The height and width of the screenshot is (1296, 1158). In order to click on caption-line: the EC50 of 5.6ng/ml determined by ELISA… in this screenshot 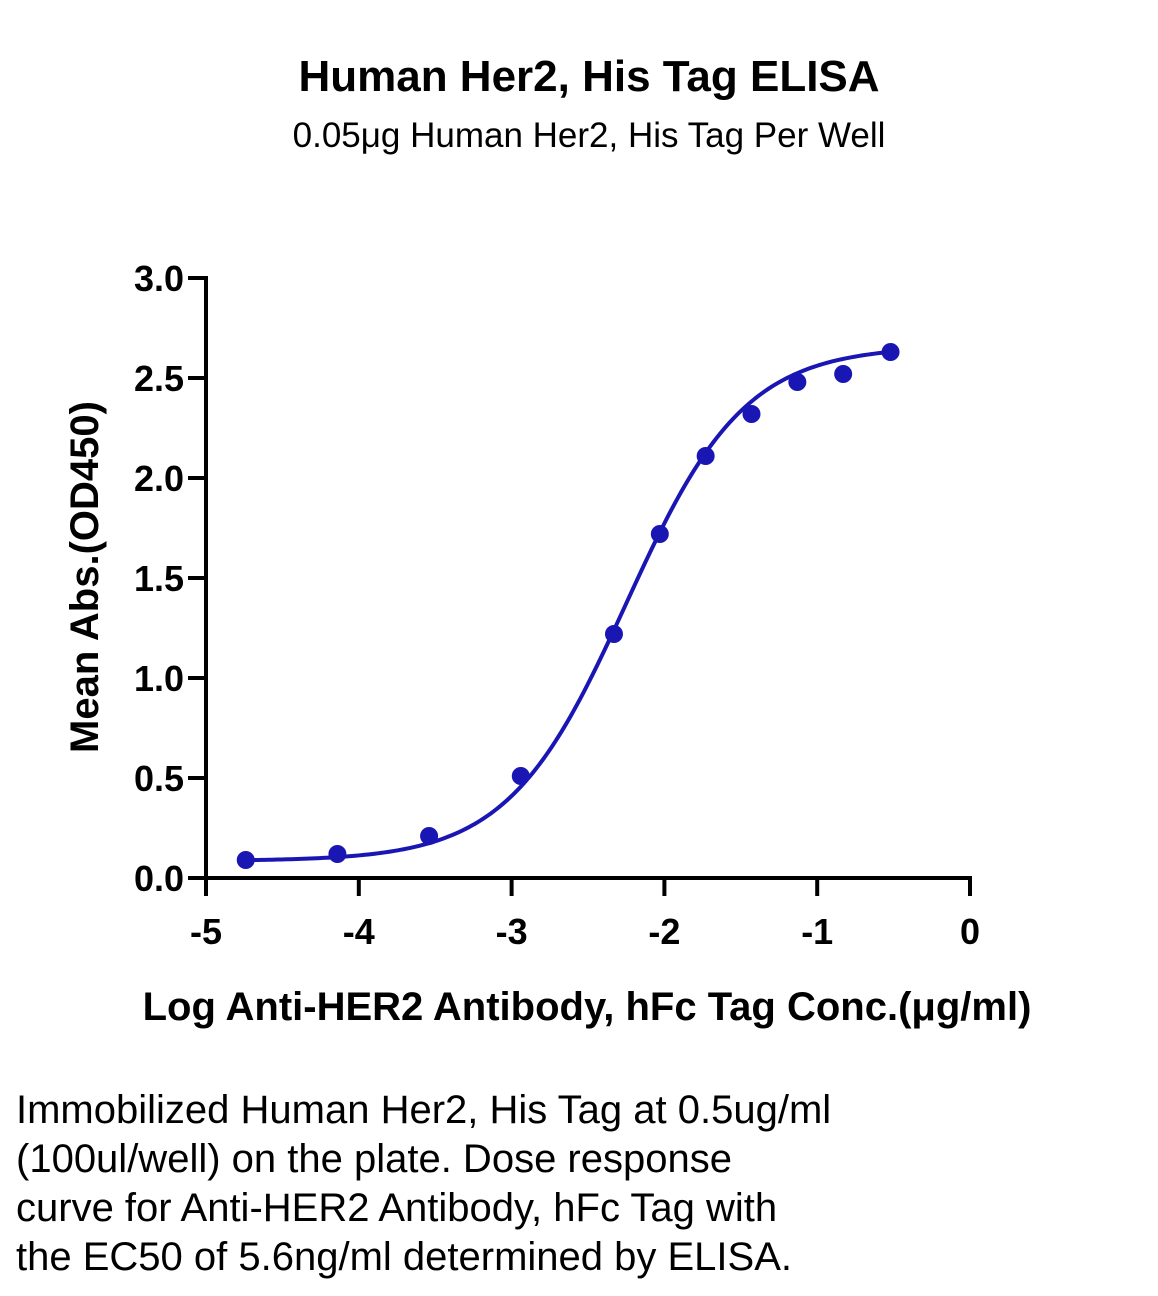, I will do `click(404, 1257)`.